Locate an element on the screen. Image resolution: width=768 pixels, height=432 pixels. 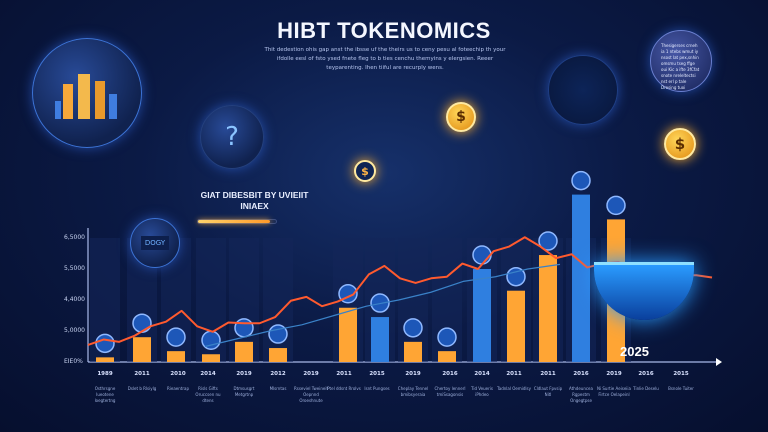
x-tick-label: 2010 is located at coordinates (178, 374).